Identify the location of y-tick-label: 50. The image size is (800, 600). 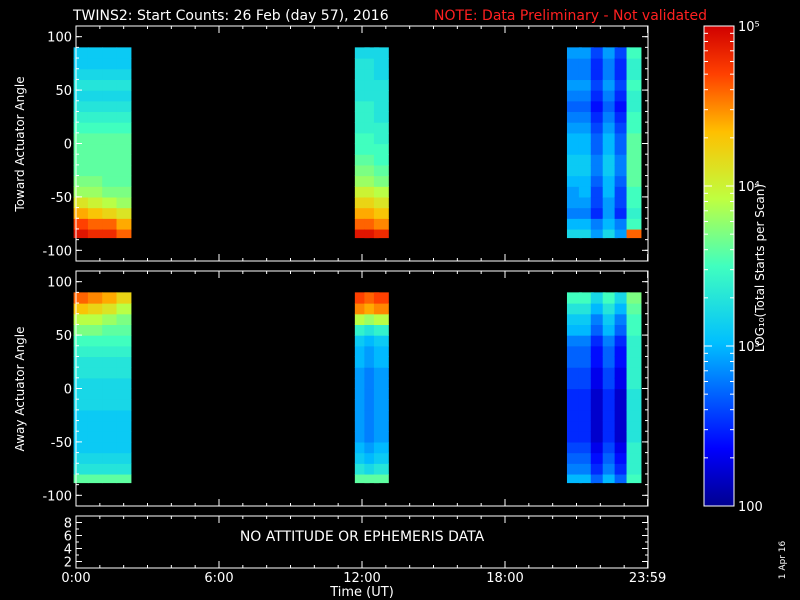
(63, 336).